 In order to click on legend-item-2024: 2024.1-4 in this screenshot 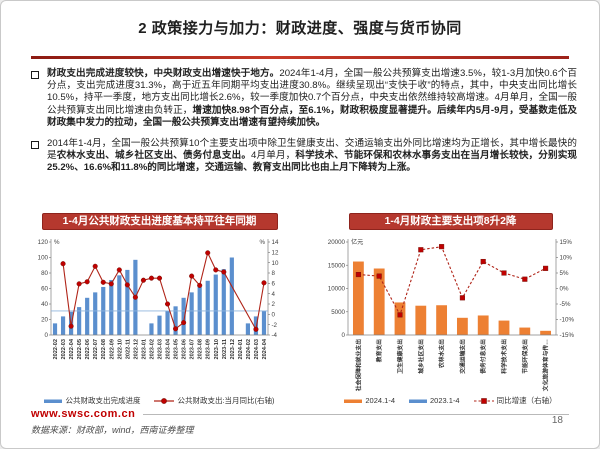, I will do `click(369, 400)`.